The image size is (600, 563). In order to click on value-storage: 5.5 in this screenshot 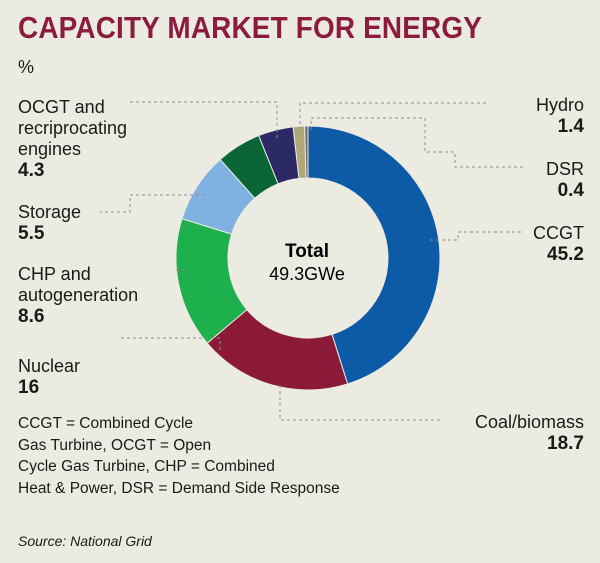, I will do `click(31, 233)`.